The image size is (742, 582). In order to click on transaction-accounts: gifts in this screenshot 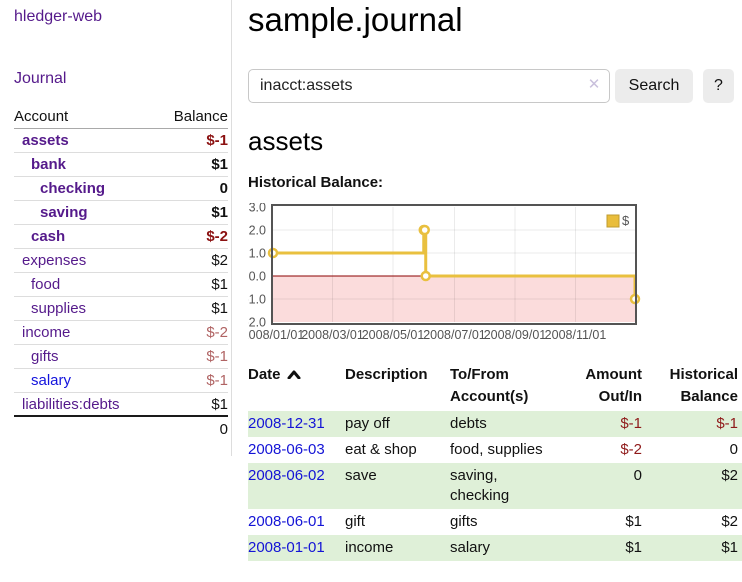, I will do `click(464, 521)`.